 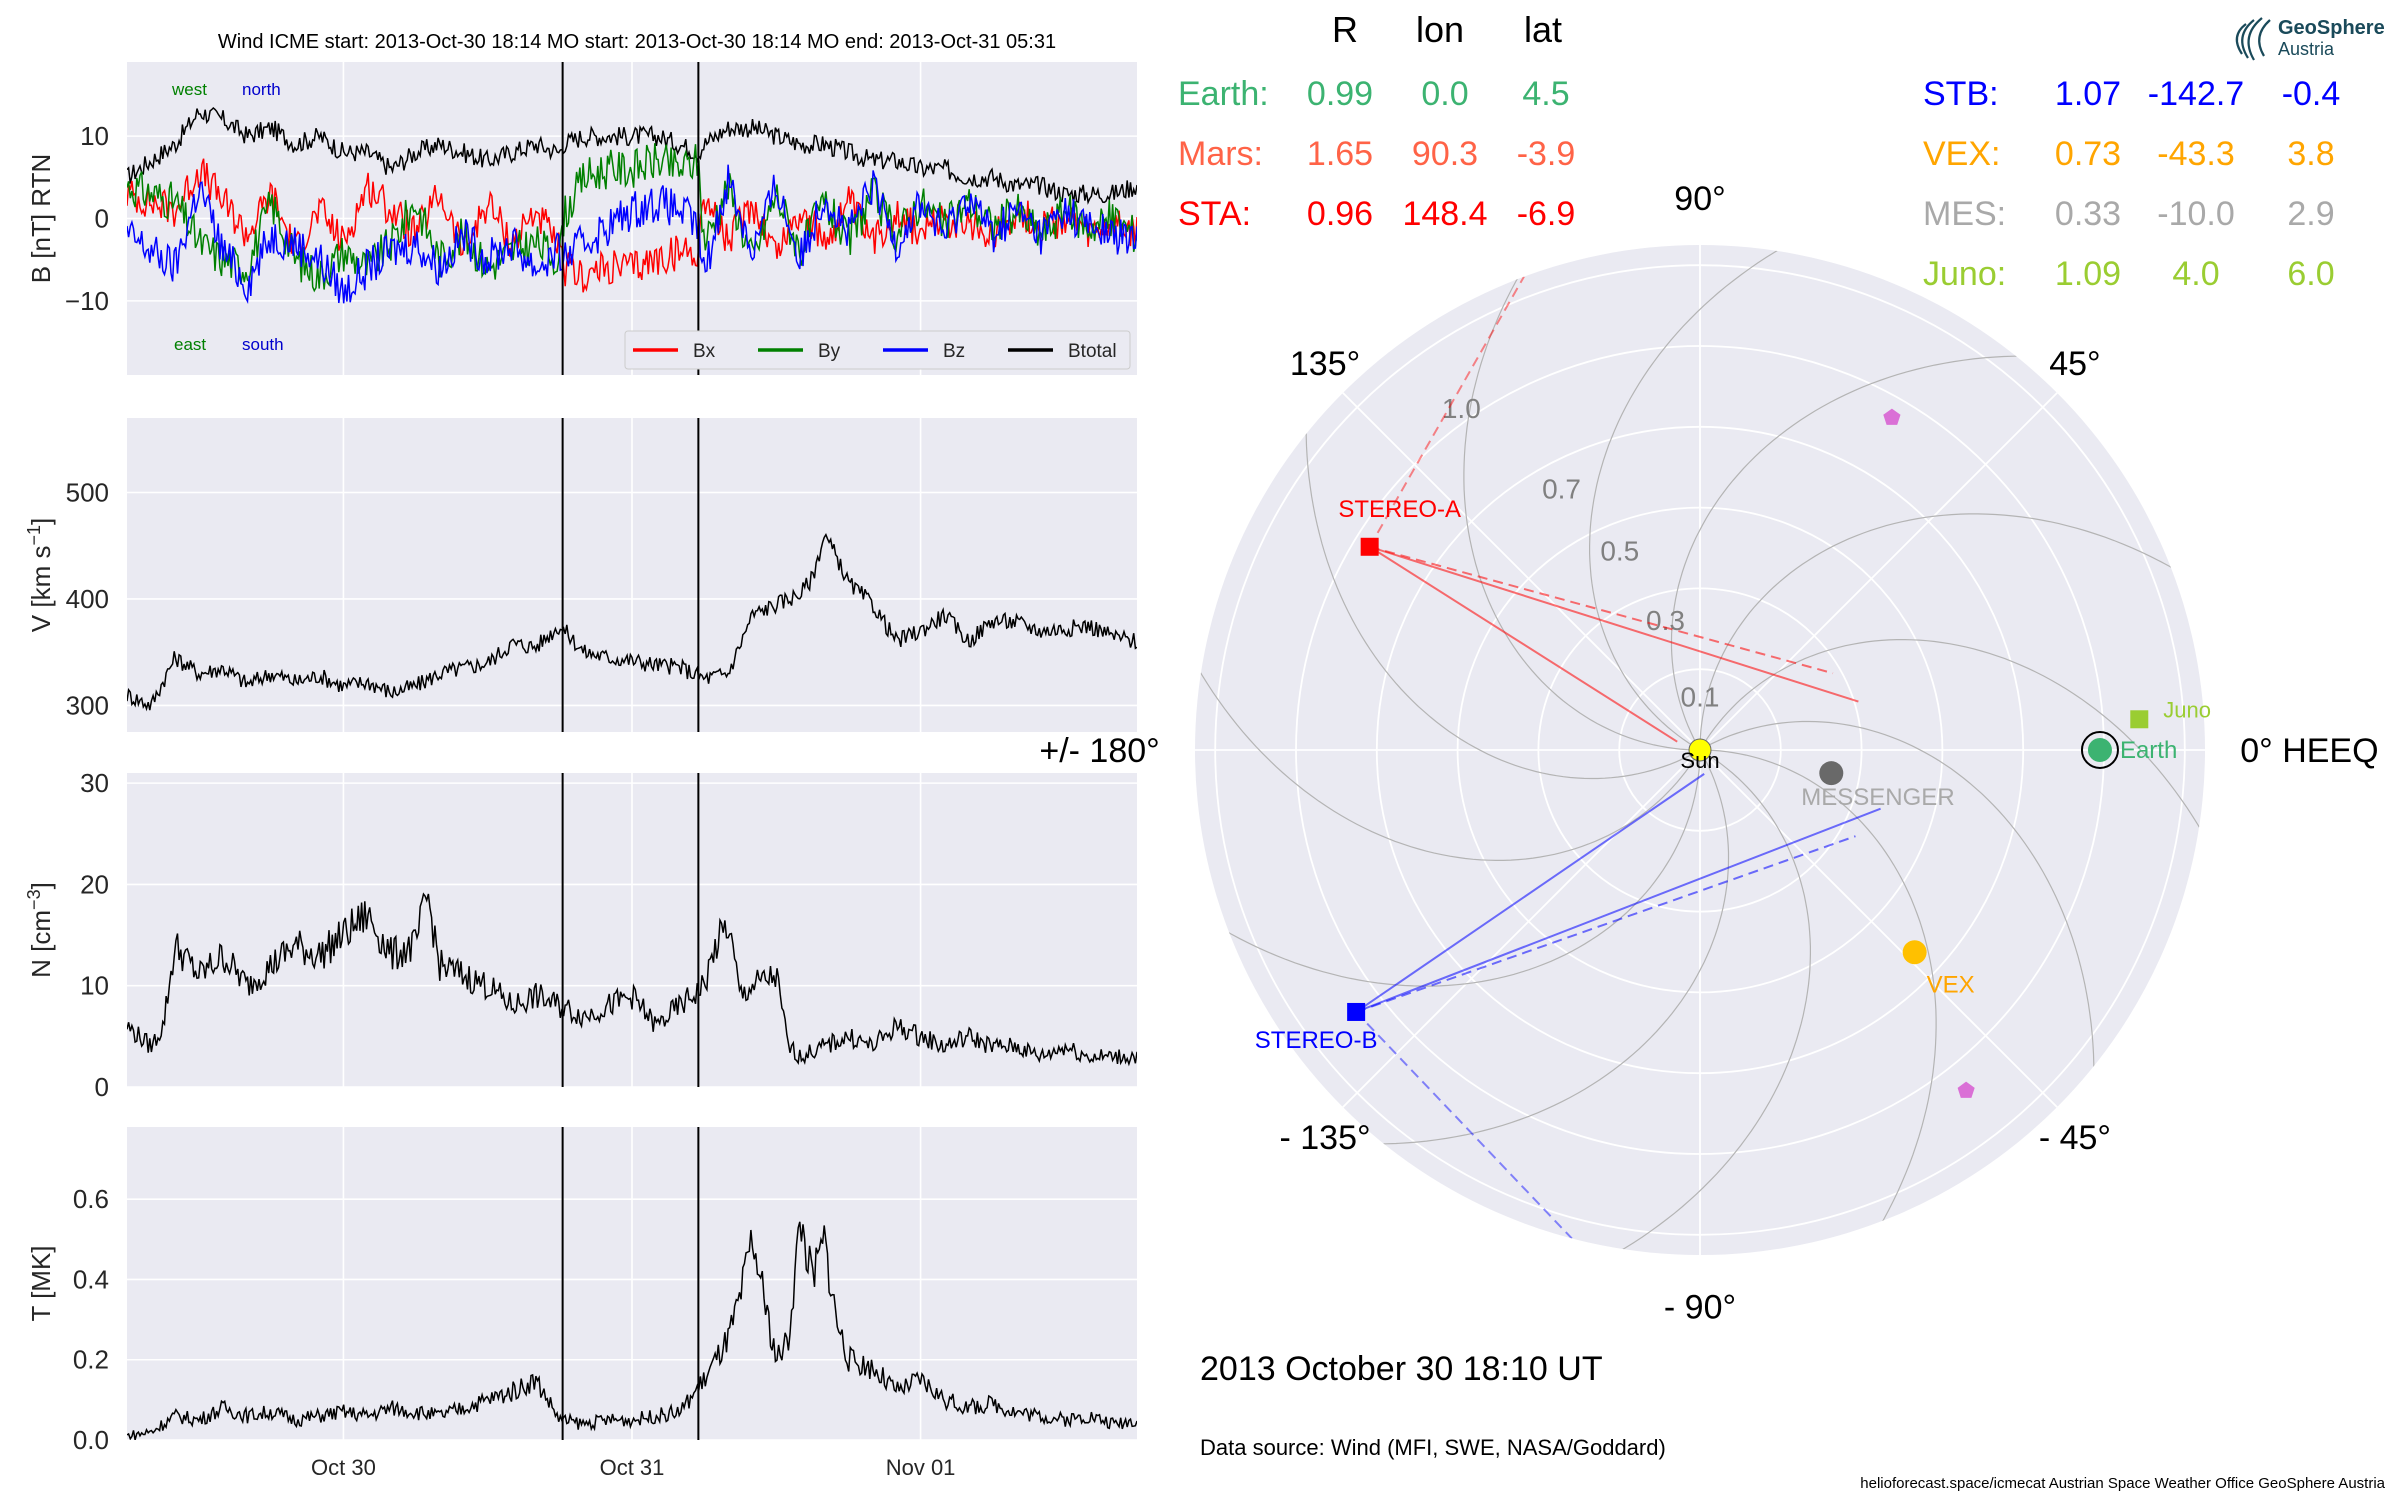 I want to click on position-r: 0.99, so click(x=1340, y=94).